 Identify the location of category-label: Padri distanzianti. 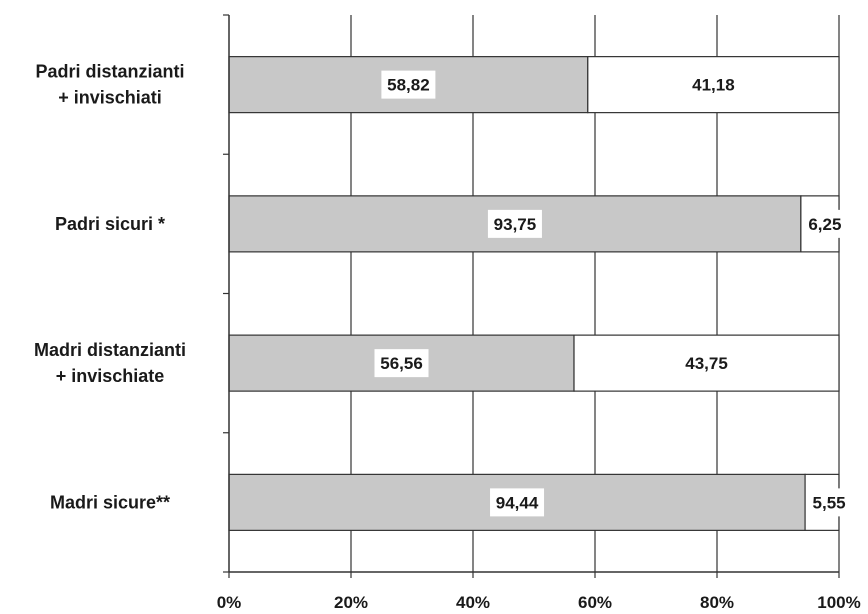
(109, 72).